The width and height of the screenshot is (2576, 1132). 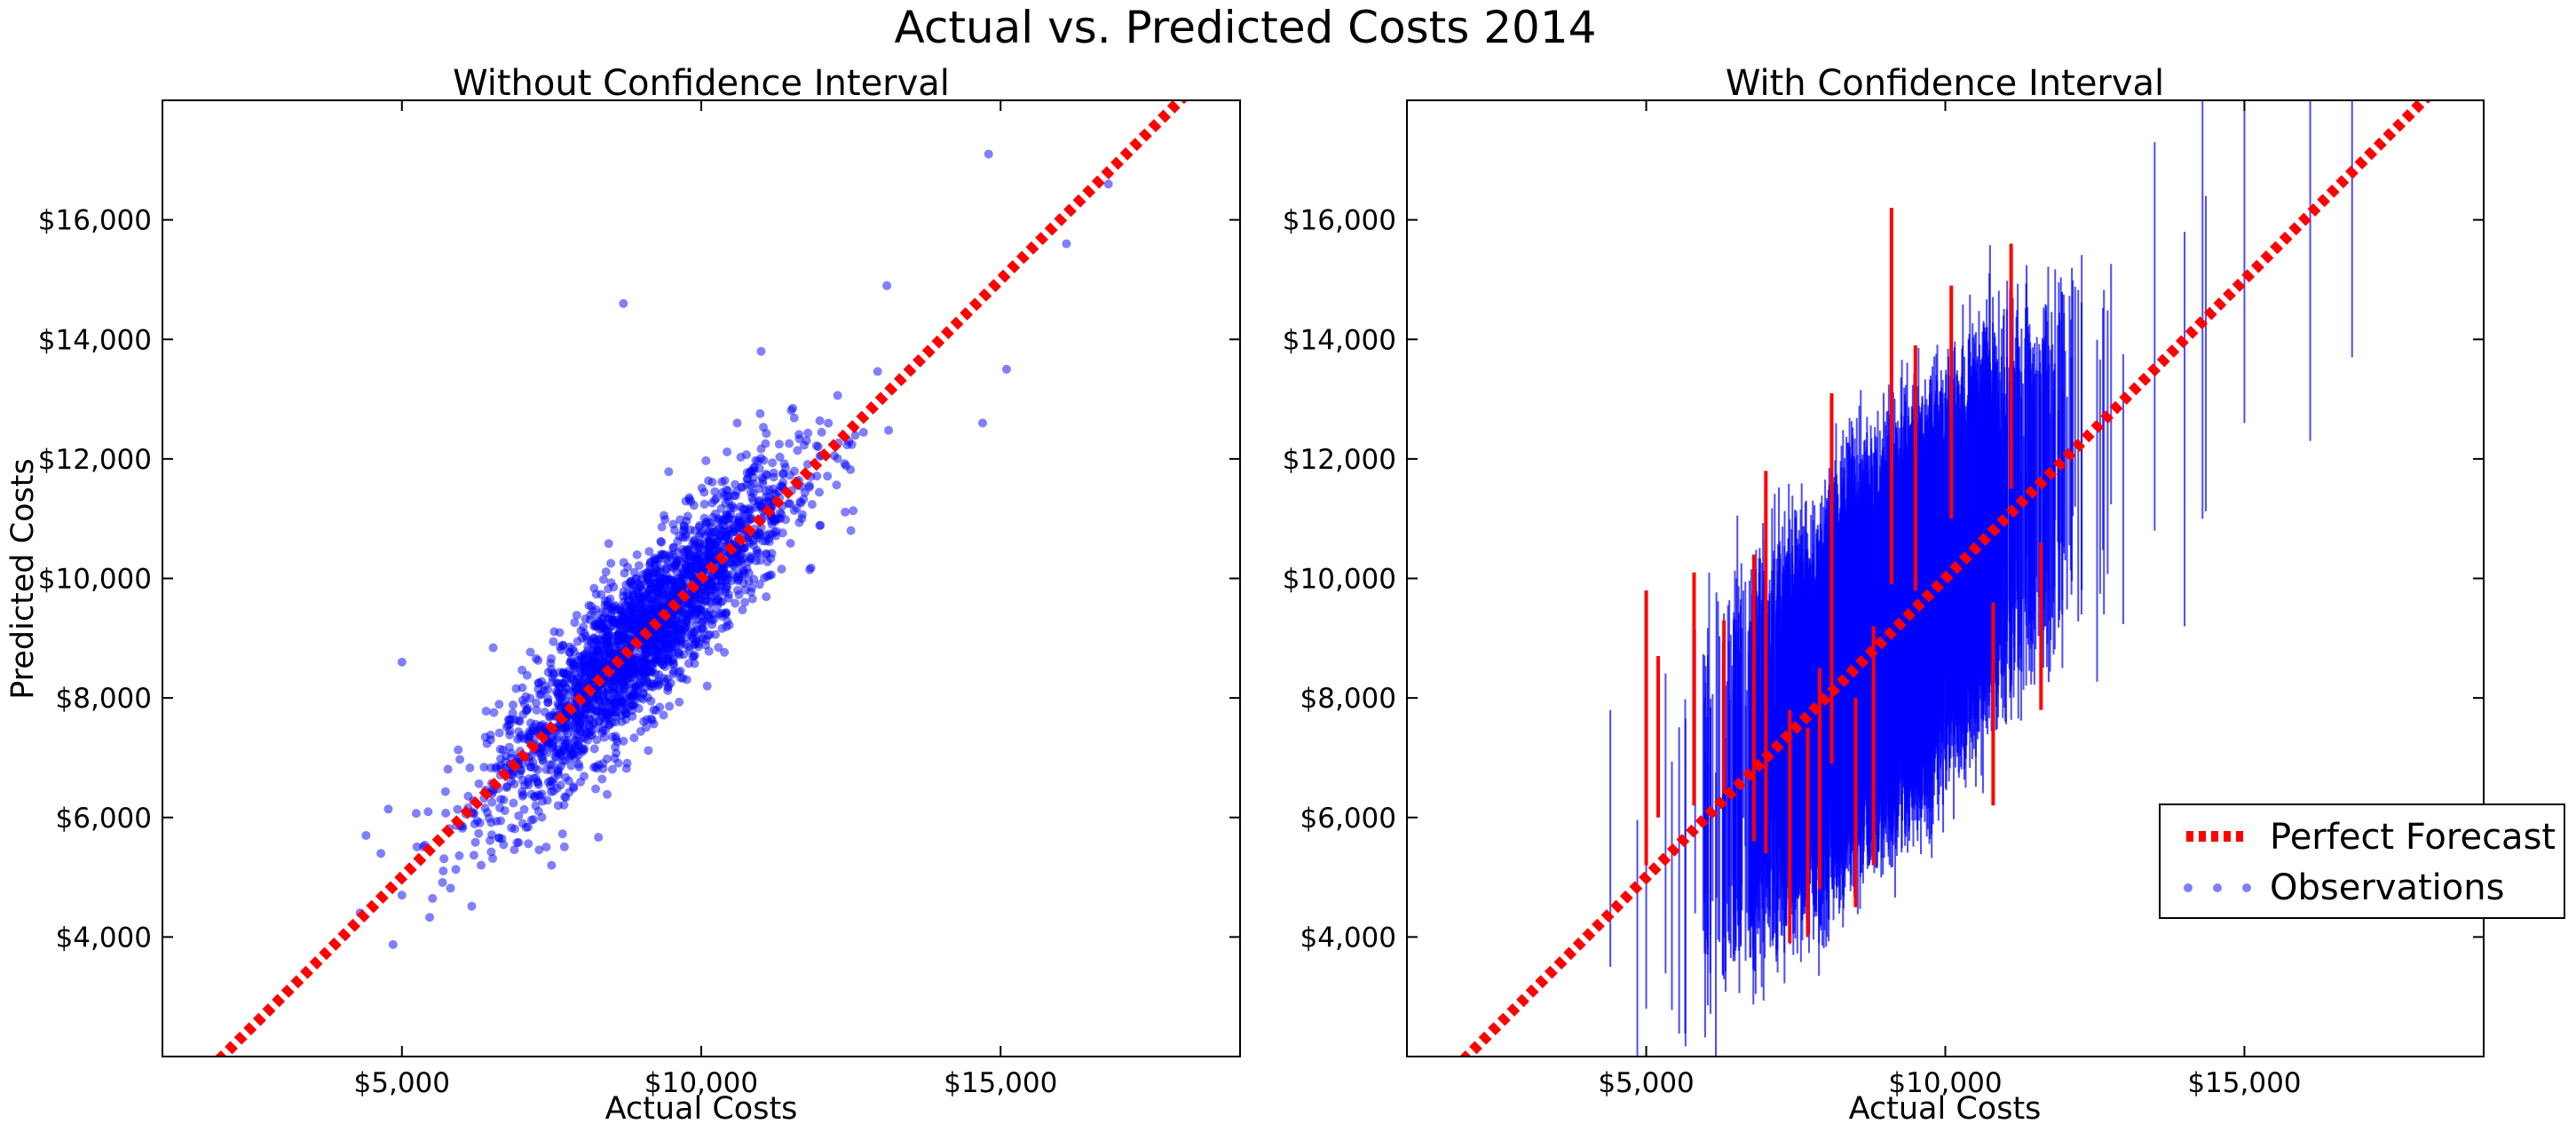 What do you see at coordinates (104, 819) in the screenshot?
I see `y-tick-label: $6,000` at bounding box center [104, 819].